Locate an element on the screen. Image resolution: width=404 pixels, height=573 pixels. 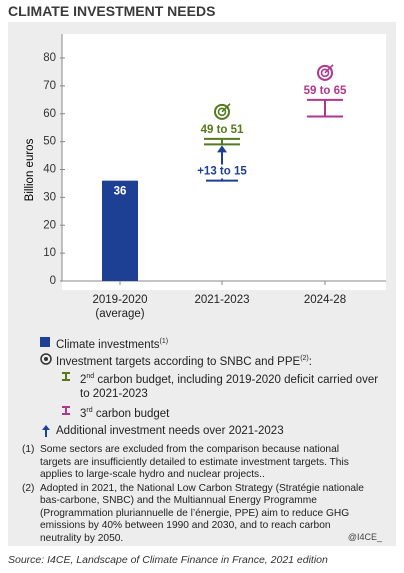
credit: @I4CE_ is located at coordinates (364, 537).